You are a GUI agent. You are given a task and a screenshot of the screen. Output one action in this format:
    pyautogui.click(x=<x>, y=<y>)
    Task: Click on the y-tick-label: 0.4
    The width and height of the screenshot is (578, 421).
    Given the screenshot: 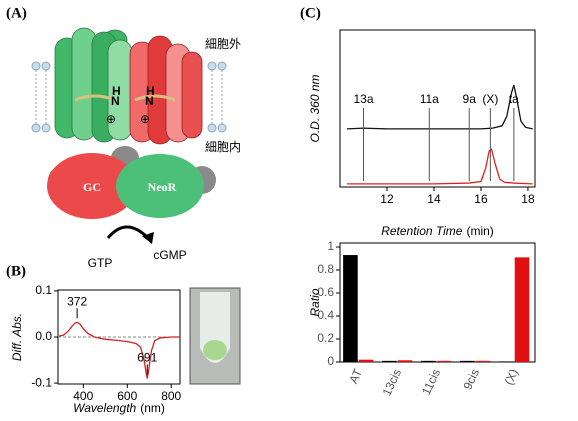 What is the action you would take?
    pyautogui.click(x=325, y=315)
    